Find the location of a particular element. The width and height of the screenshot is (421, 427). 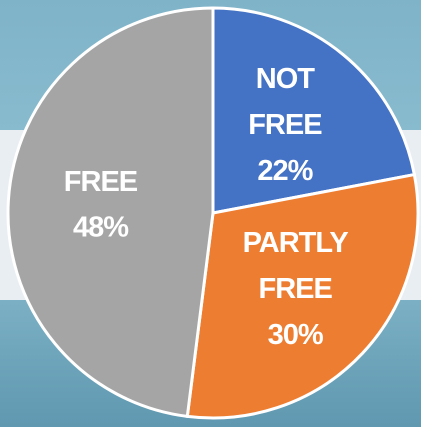

slice-label: PARTLY FREE is located at coordinates (296, 266).